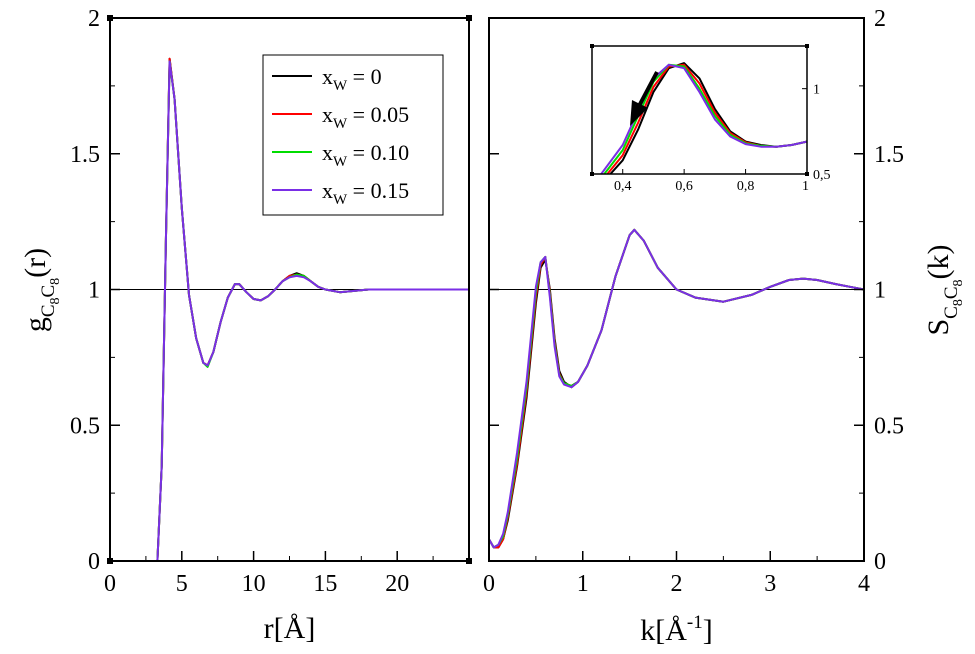  I want to click on legend-entry: xW = 0, so click(352, 79).